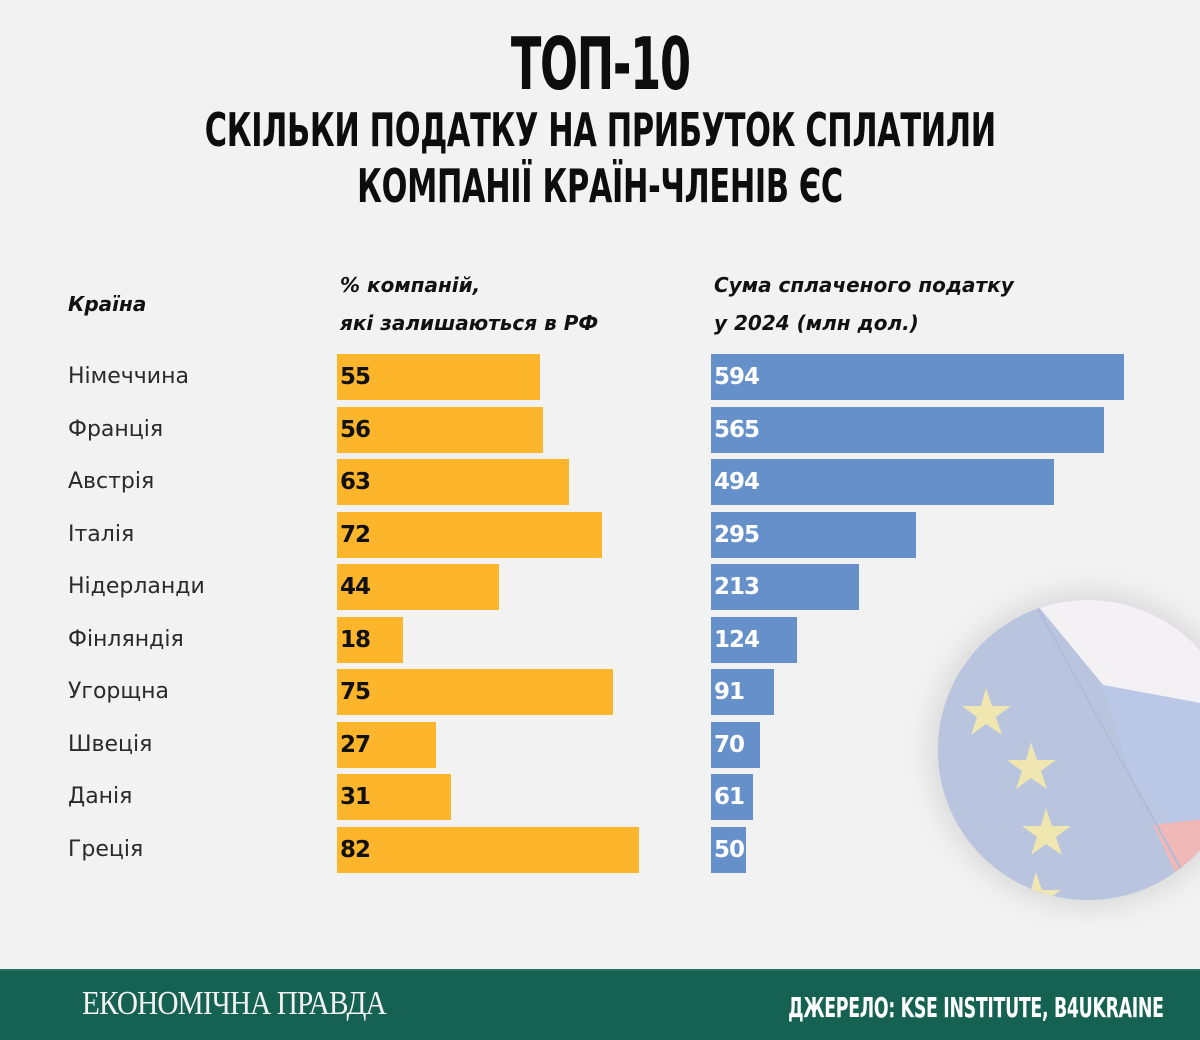  Describe the element at coordinates (737, 377) in the screenshot. I see `tax-sum-bar-label: 594` at that location.